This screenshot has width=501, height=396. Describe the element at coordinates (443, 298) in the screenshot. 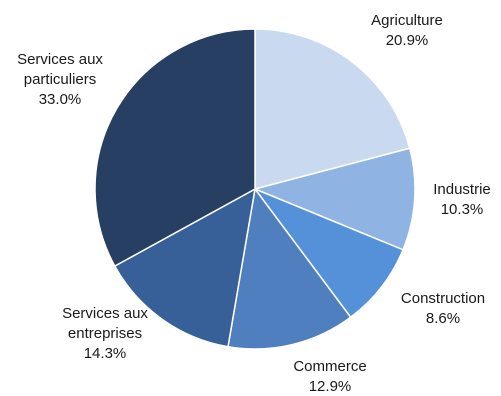

I see `slice-category-label: Construction` at that location.